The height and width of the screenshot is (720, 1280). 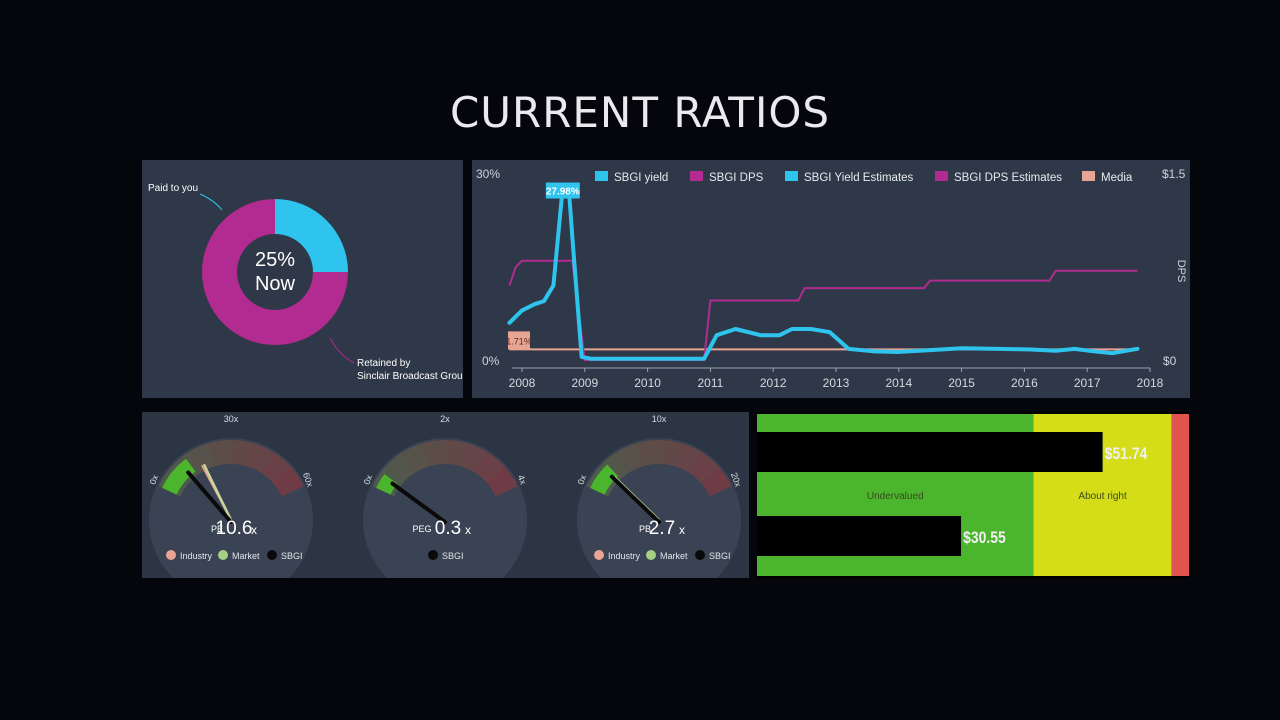 What do you see at coordinates (1008, 178) in the screenshot?
I see `legend-label: SBGI DPS Estimates` at bounding box center [1008, 178].